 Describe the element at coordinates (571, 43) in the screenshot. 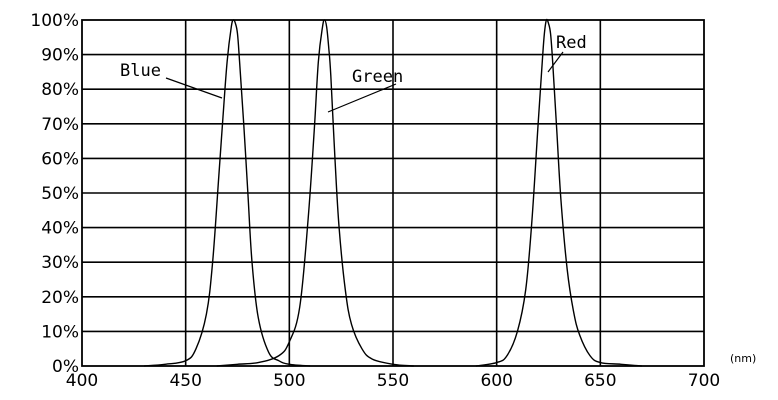

I see `series-label-red: Red` at that location.